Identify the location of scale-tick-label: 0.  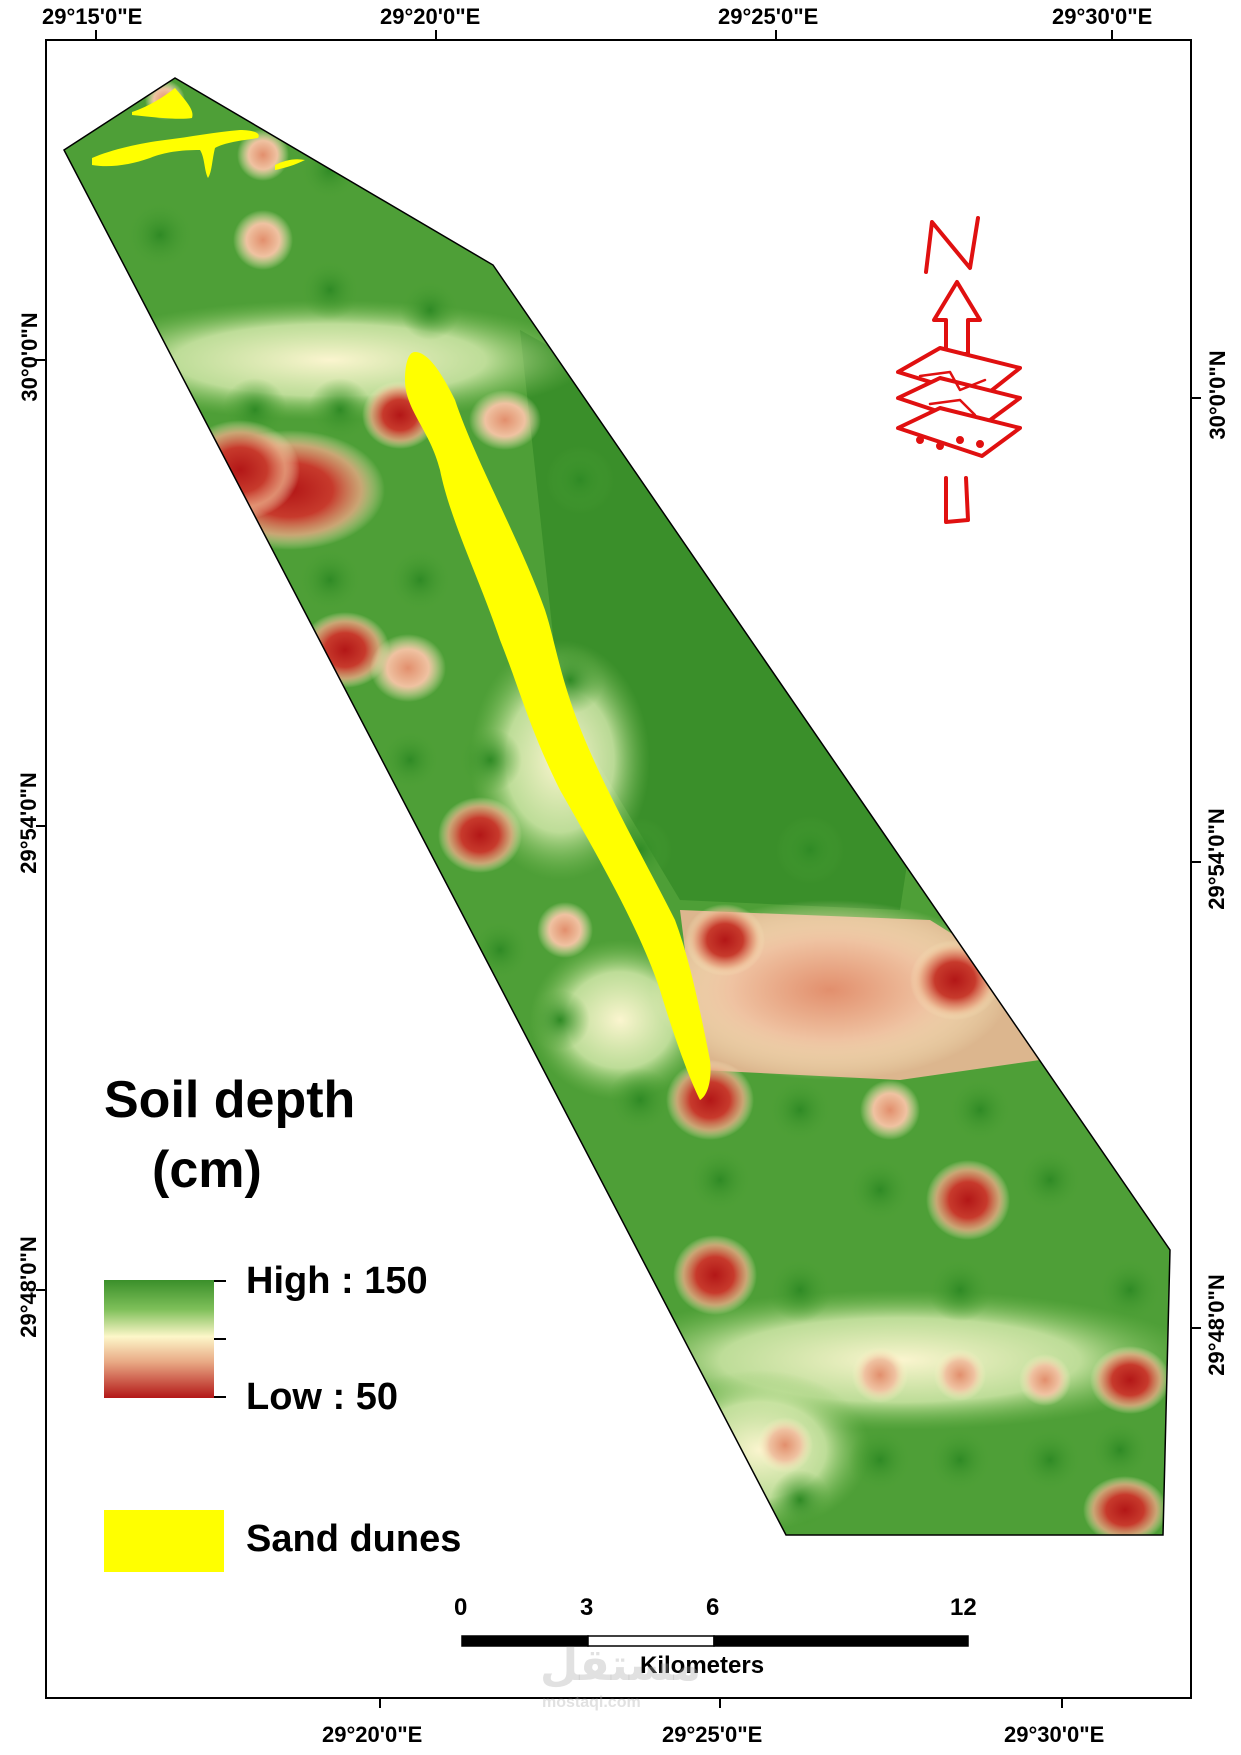
(461, 1607).